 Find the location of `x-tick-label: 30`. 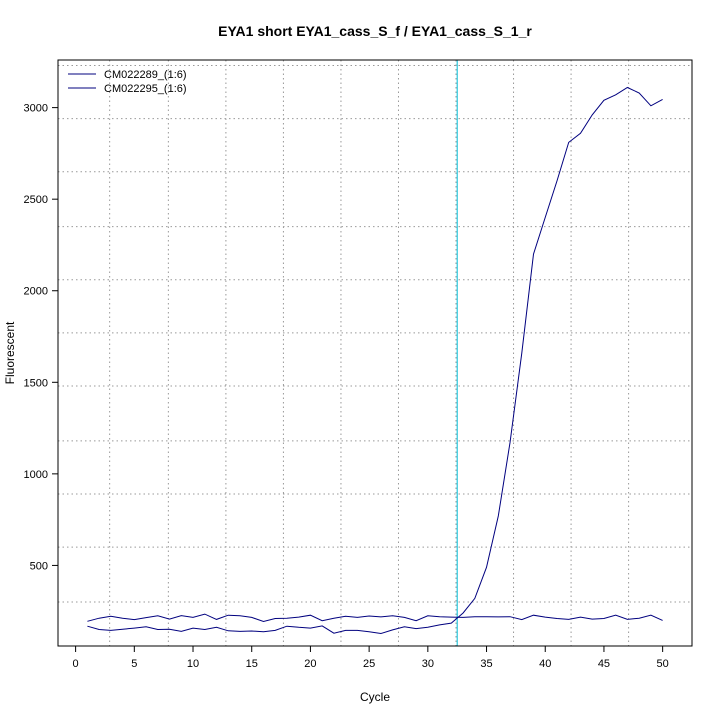

x-tick-label: 30 is located at coordinates (428, 664).